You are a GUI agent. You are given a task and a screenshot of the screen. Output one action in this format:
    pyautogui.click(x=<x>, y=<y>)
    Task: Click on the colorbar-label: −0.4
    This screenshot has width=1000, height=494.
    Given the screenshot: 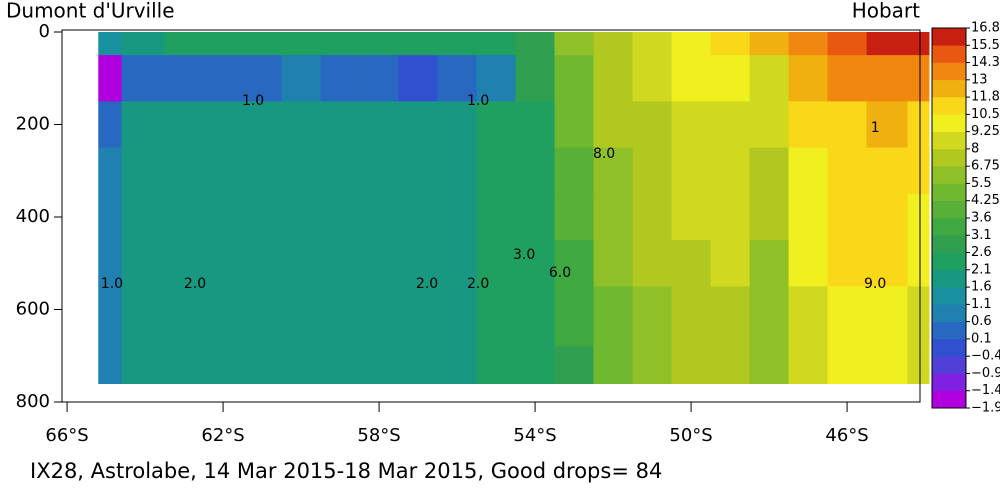 What is the action you would take?
    pyautogui.click(x=985, y=356)
    